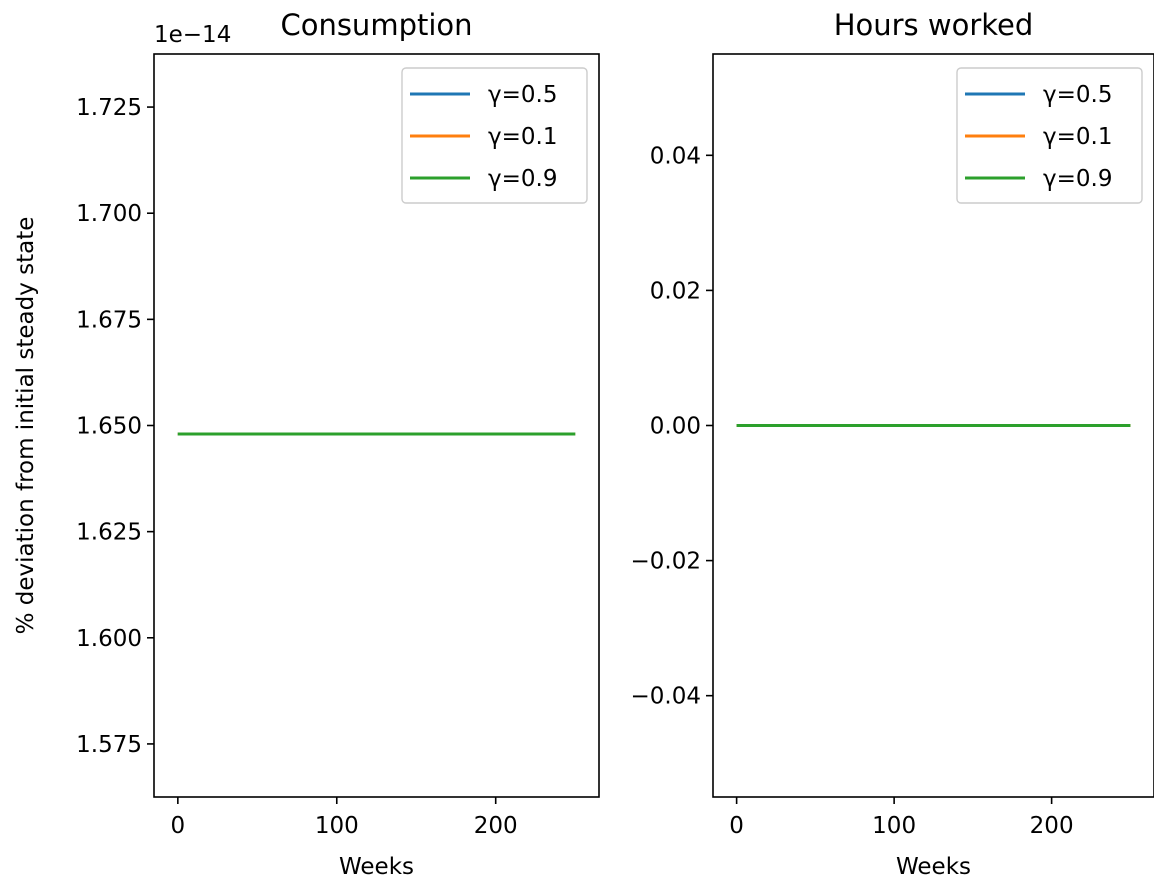 The width and height of the screenshot is (1154, 882). I want to click on y-offset-text-0: 1e−14, so click(192, 35).